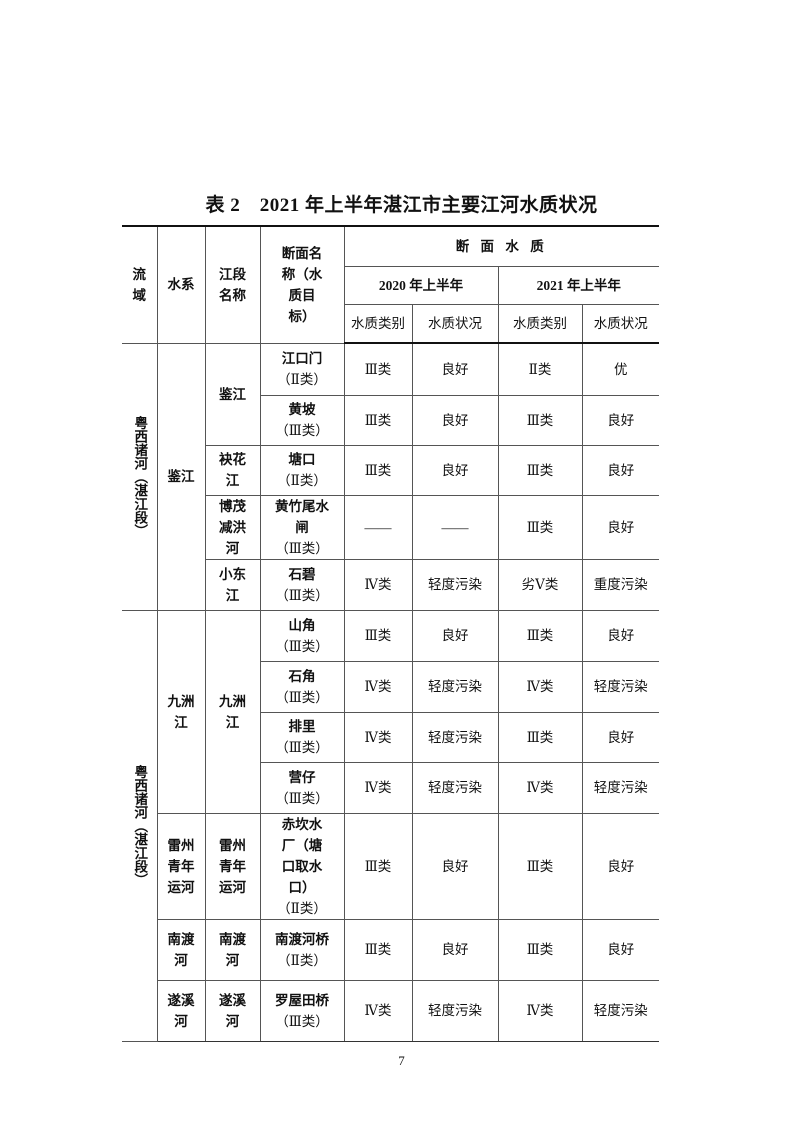  Describe the element at coordinates (302, 635) in the screenshot. I see `section-cell: 山角 （Ⅲ类）` at that location.